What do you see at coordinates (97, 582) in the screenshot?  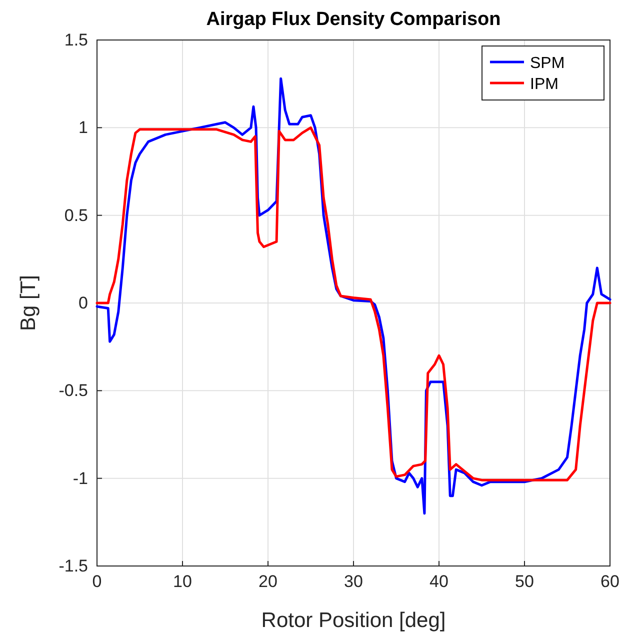 I see `x-tick-label: 0` at bounding box center [97, 582].